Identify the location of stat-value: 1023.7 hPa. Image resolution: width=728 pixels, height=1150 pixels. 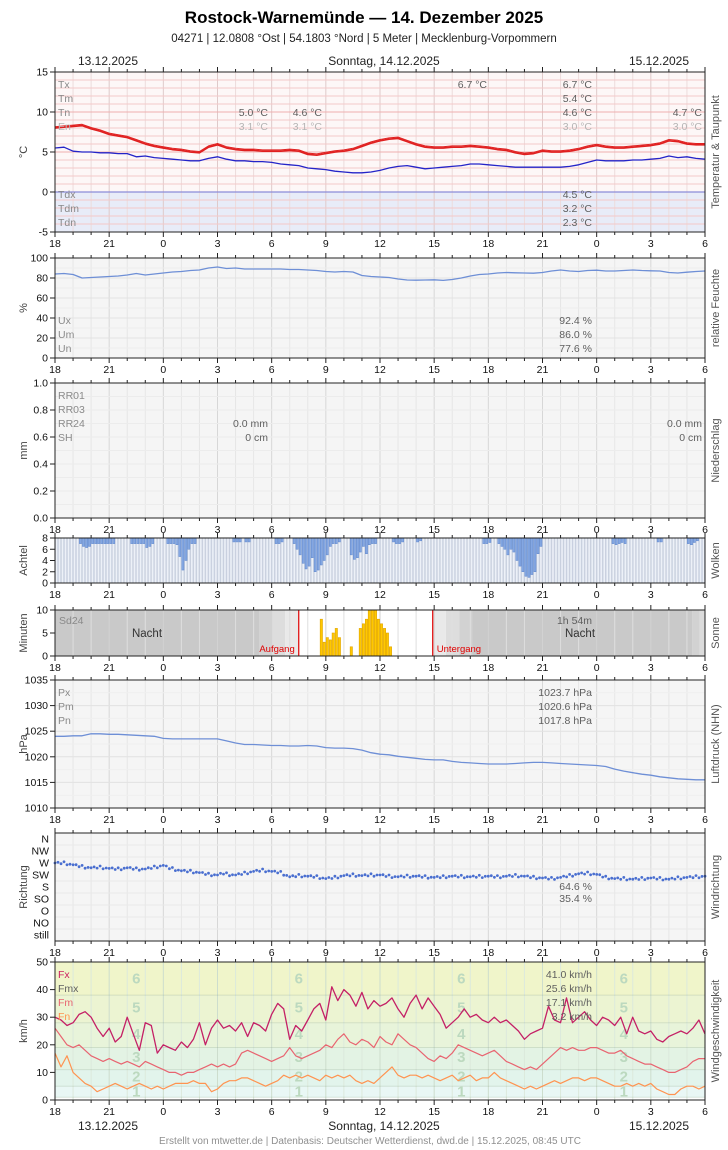
(565, 693).